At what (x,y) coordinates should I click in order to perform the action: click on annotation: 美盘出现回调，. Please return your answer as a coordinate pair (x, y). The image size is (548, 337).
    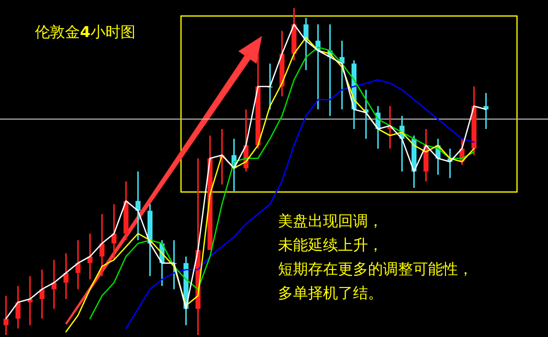
    Looking at the image, I should click on (330, 221).